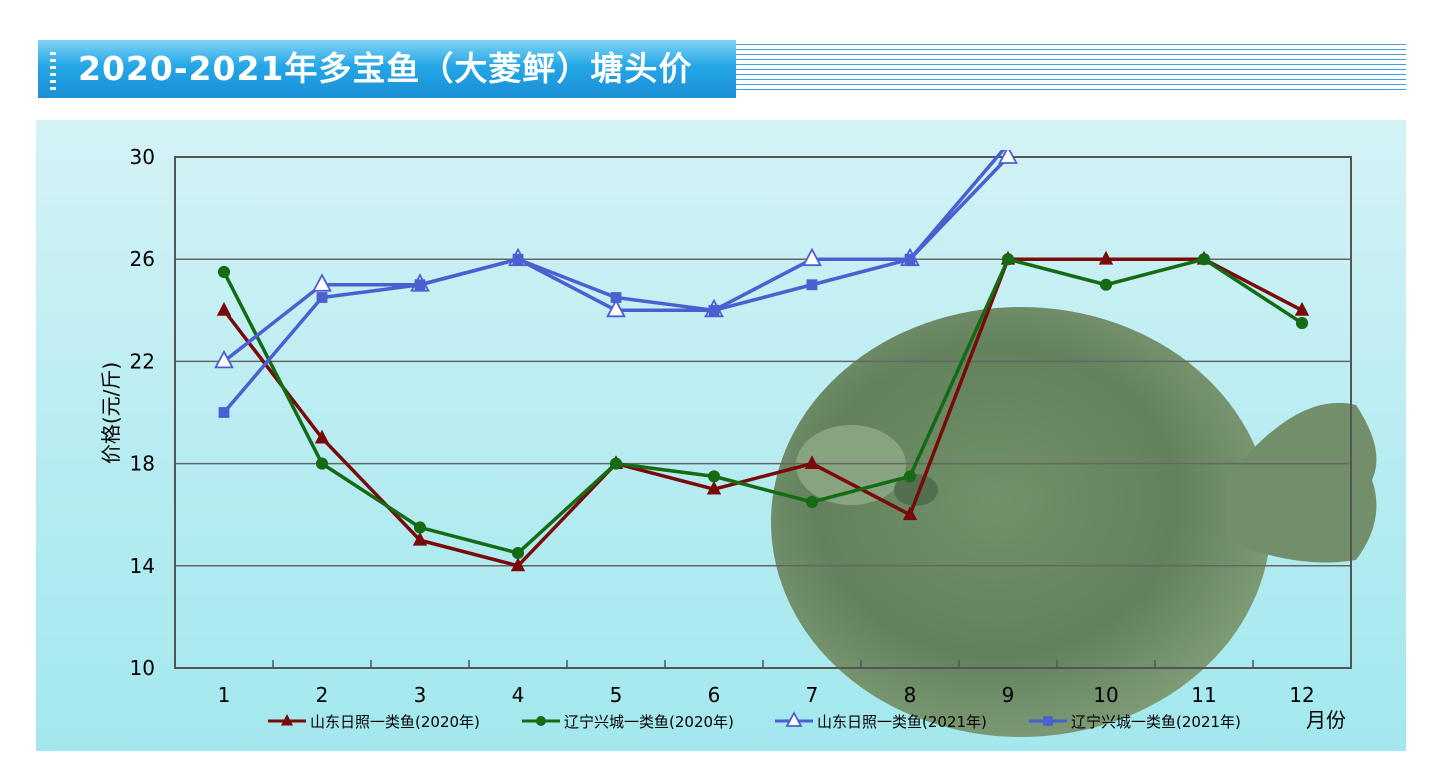 The width and height of the screenshot is (1441, 781). What do you see at coordinates (142, 668) in the screenshot?
I see `y-tick-label: 10` at bounding box center [142, 668].